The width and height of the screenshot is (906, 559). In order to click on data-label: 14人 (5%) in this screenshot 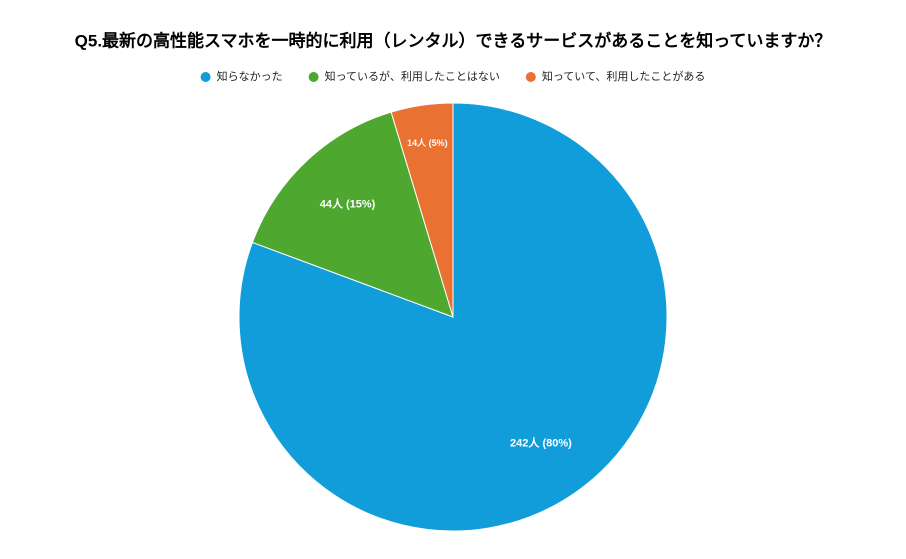, I will do `click(427, 142)`.